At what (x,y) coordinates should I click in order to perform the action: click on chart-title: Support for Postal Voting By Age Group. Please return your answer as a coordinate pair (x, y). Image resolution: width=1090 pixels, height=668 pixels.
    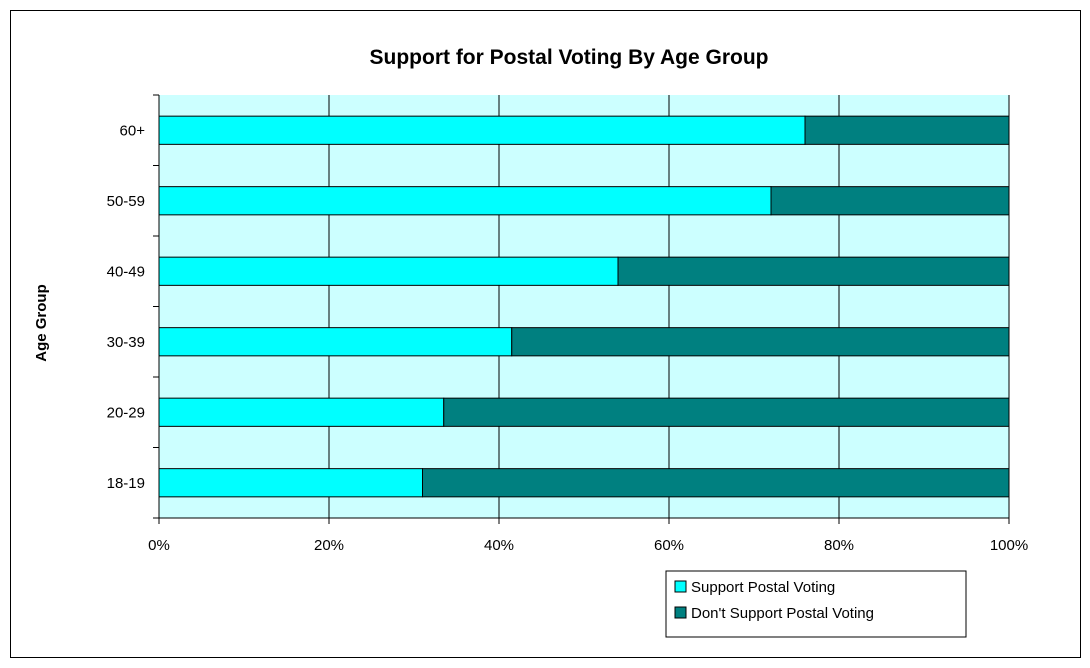
    Looking at the image, I should click on (569, 57).